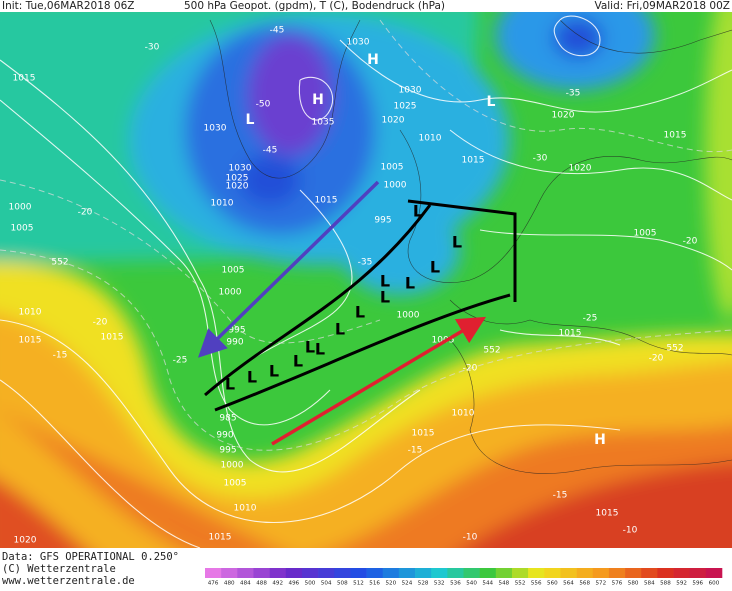 This screenshot has width=732, height=591. What do you see at coordinates (90, 557) in the screenshot?
I see `data-source: Data: GFS OPERATIONAL 0.250°` at bounding box center [90, 557].